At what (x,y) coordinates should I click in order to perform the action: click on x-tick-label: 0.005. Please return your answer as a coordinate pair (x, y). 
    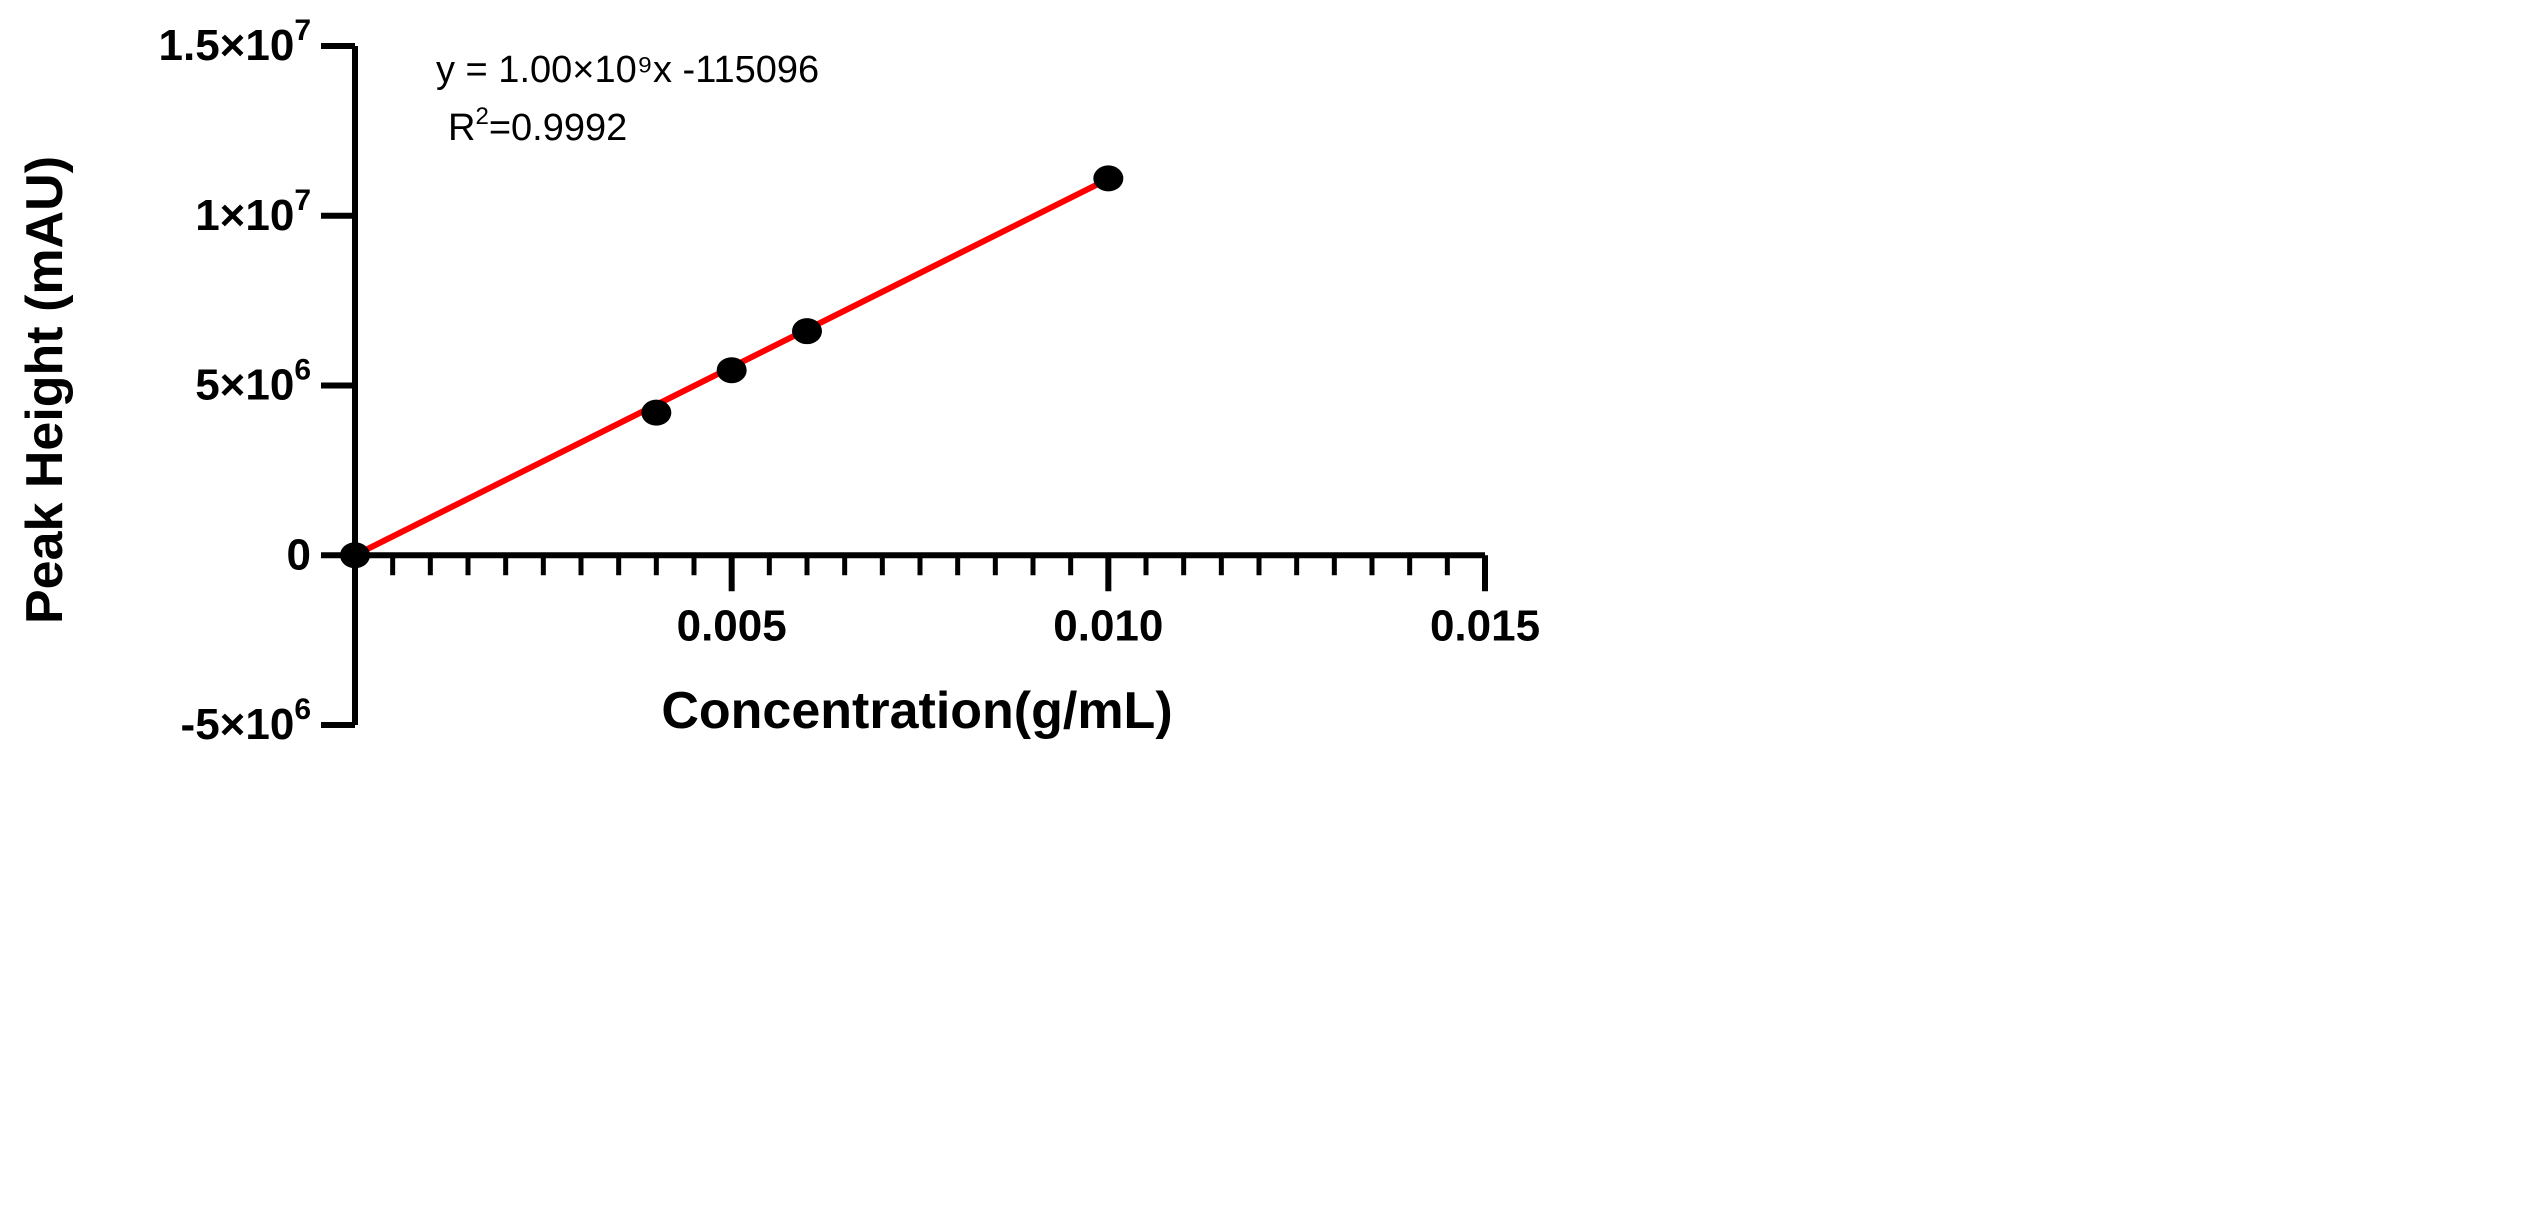
    Looking at the image, I should click on (732, 625).